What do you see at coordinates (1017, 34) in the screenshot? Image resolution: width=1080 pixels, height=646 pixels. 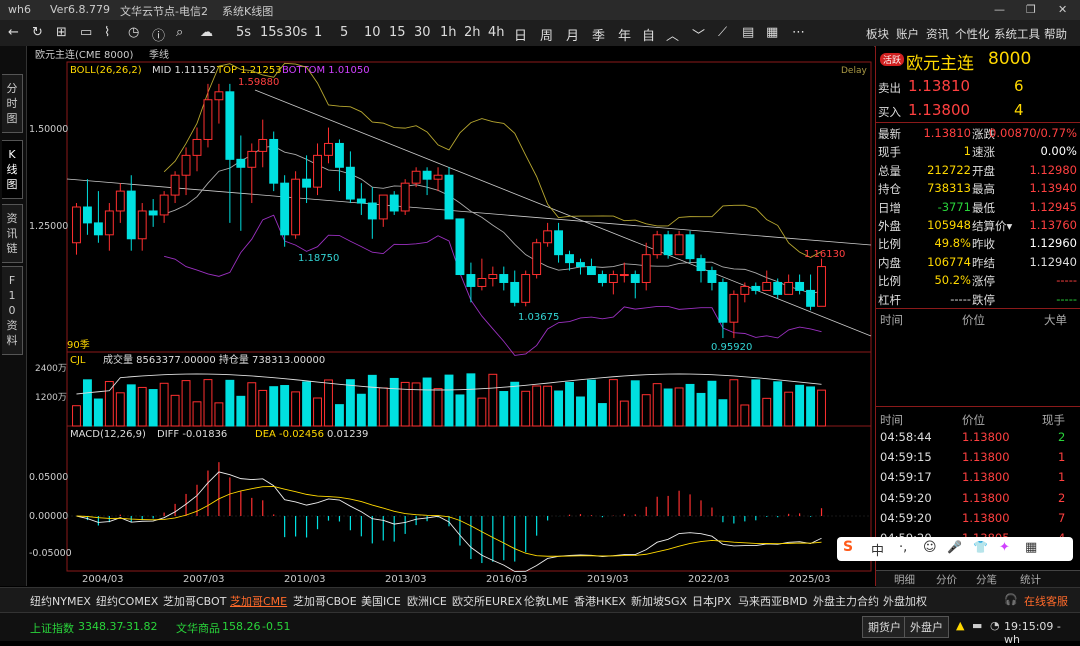 I see `menu-system-tools: 系统工具` at bounding box center [1017, 34].